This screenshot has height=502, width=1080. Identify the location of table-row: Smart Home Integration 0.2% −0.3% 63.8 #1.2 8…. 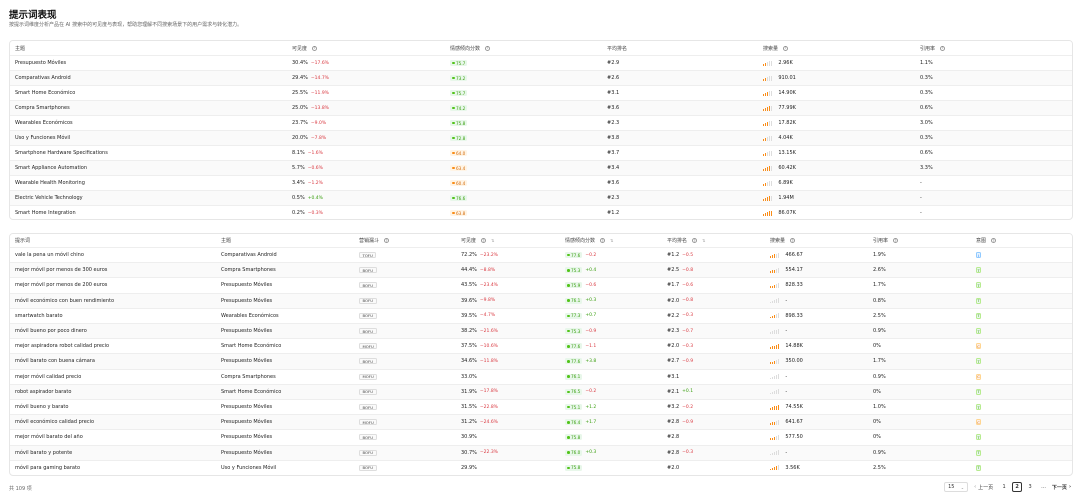
(541, 212).